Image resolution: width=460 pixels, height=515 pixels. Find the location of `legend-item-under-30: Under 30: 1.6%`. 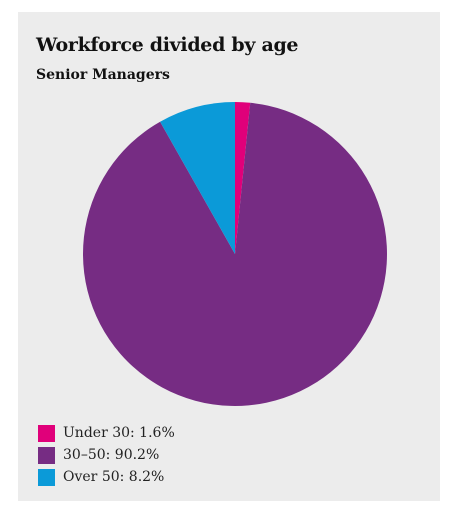

legend-item-under-30: Under 30: 1.6% is located at coordinates (106, 433).